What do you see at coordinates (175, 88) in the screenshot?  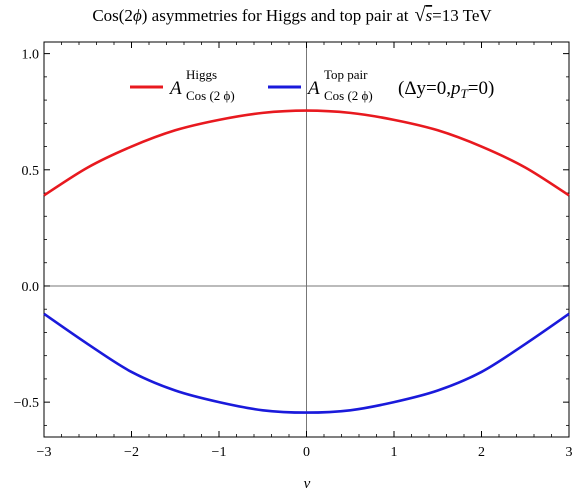 I see `legend-label-higgs: A` at bounding box center [175, 88].